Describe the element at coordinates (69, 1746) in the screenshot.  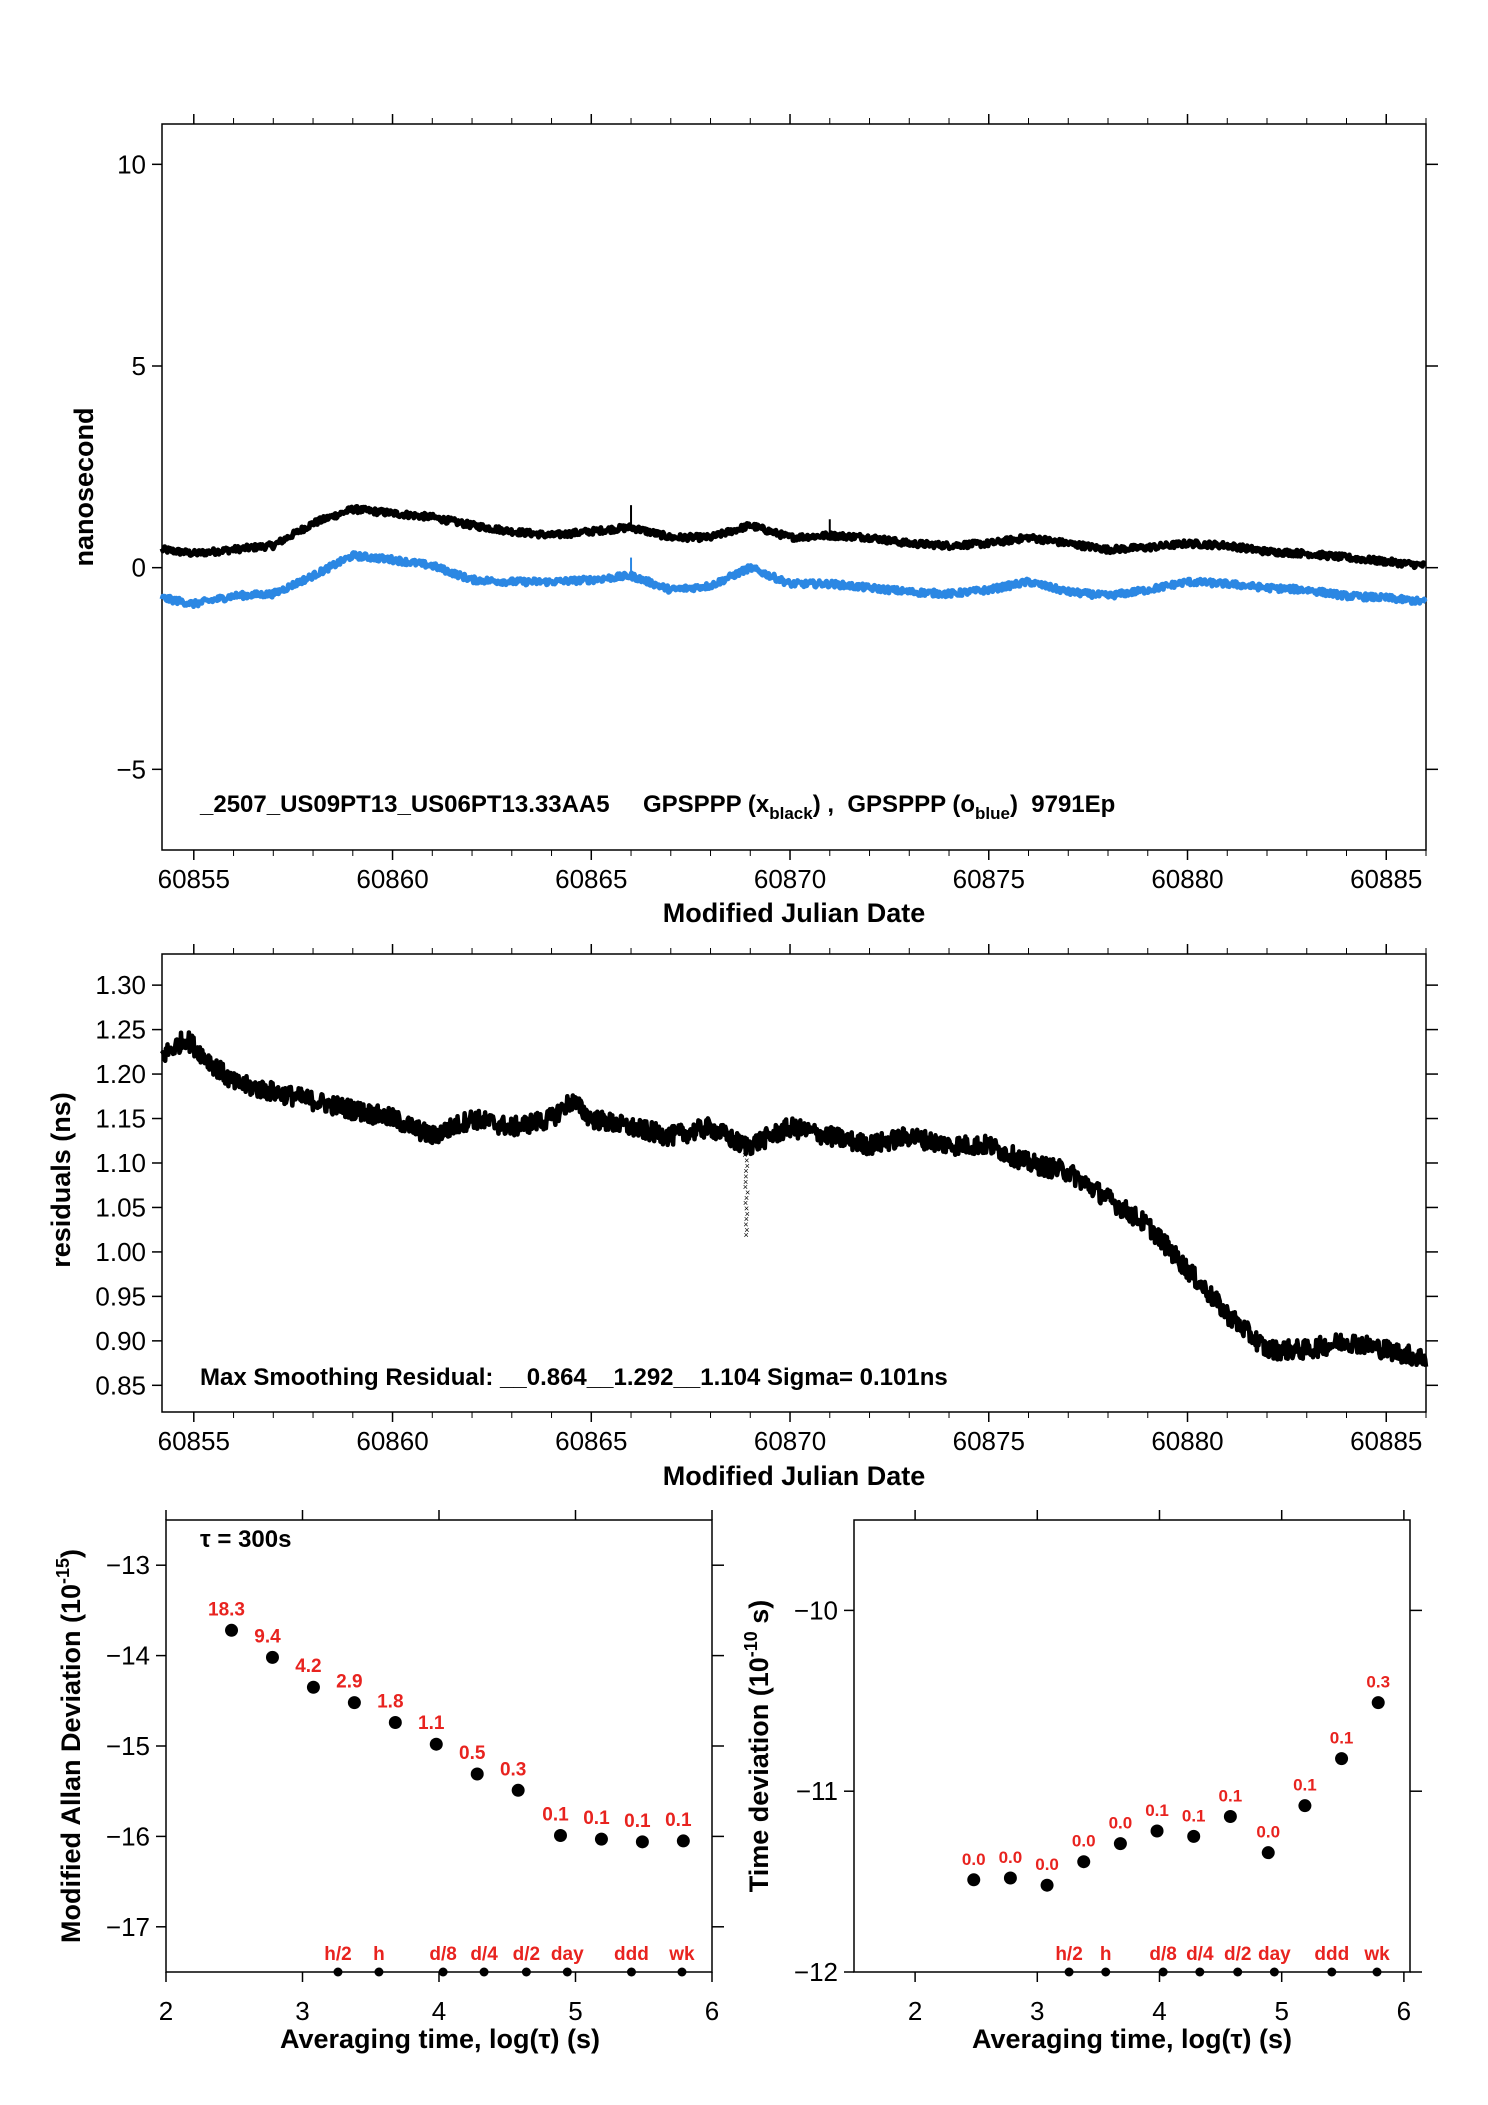
I see `panel3-ylabel: Modified Allan Deviation (10-15)` at that location.